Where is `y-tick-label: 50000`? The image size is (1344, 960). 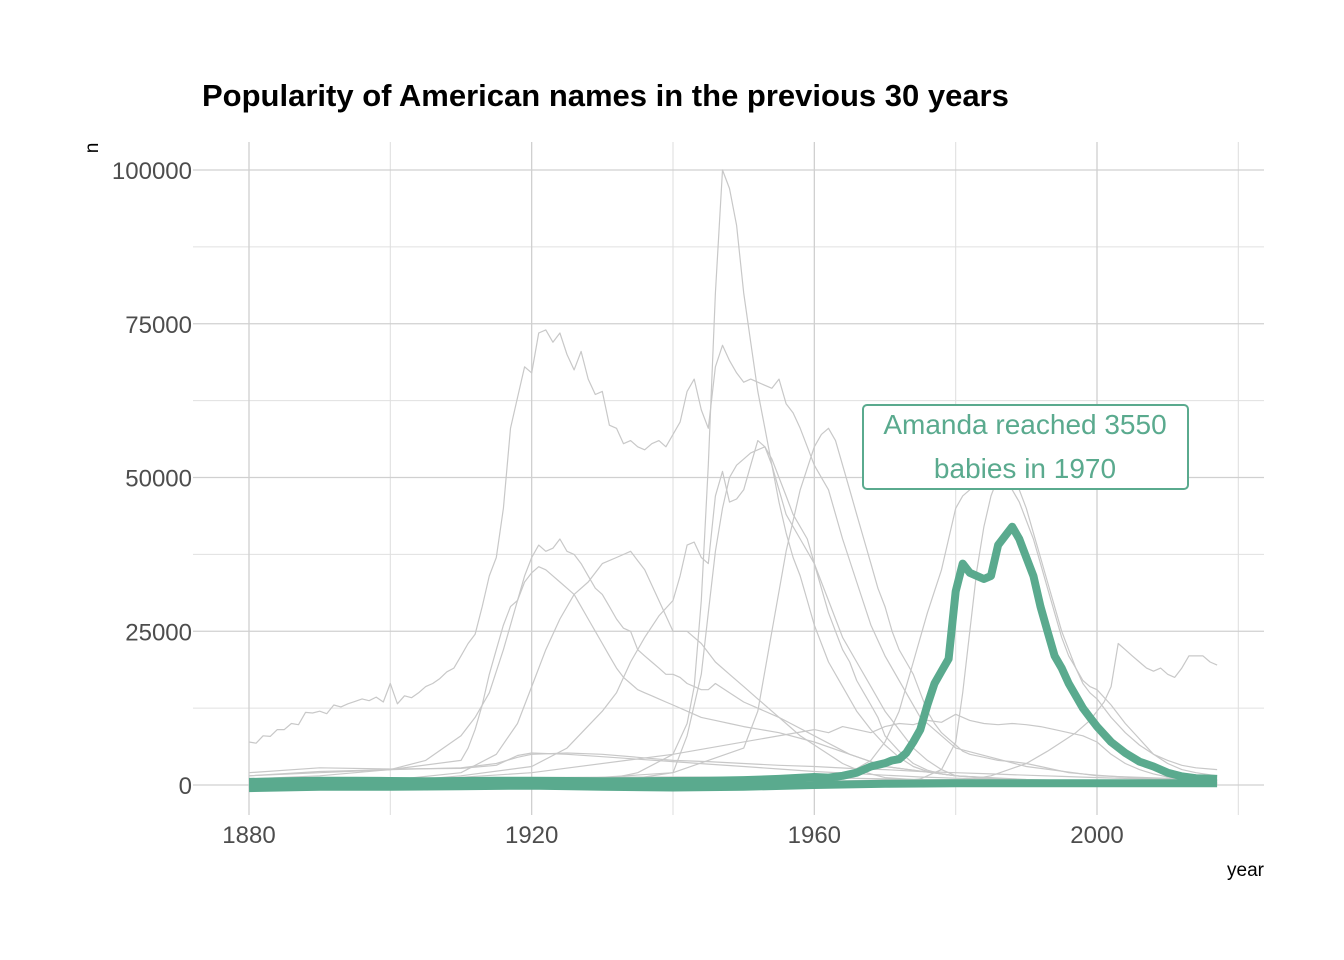 y-tick-label: 50000 is located at coordinates (158, 479).